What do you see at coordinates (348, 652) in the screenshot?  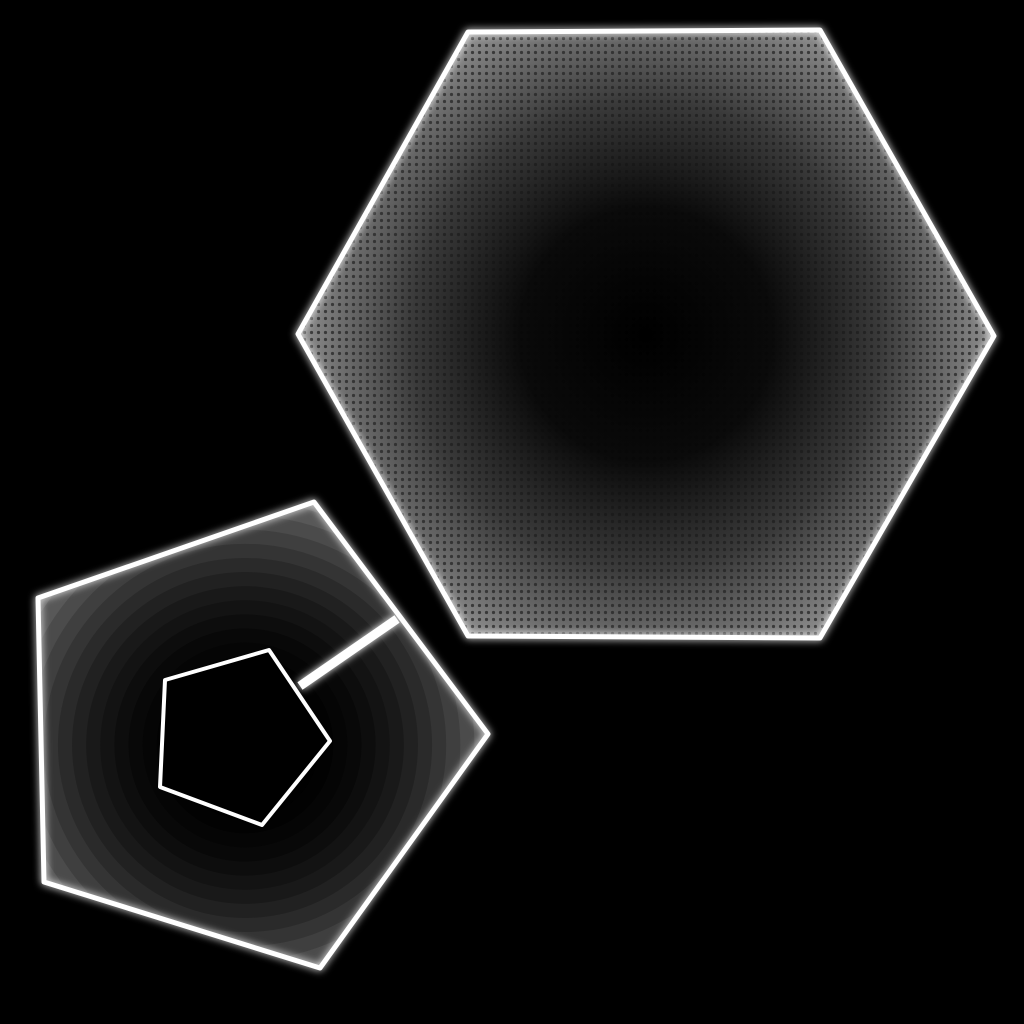 I see `connector-bar` at bounding box center [348, 652].